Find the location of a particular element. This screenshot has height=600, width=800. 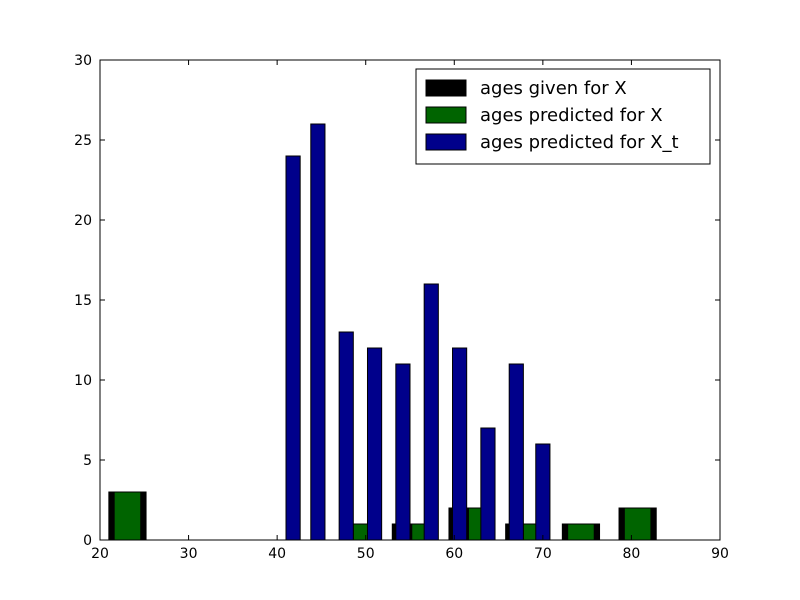

y-tick-label-4: 20 is located at coordinates (83, 221).